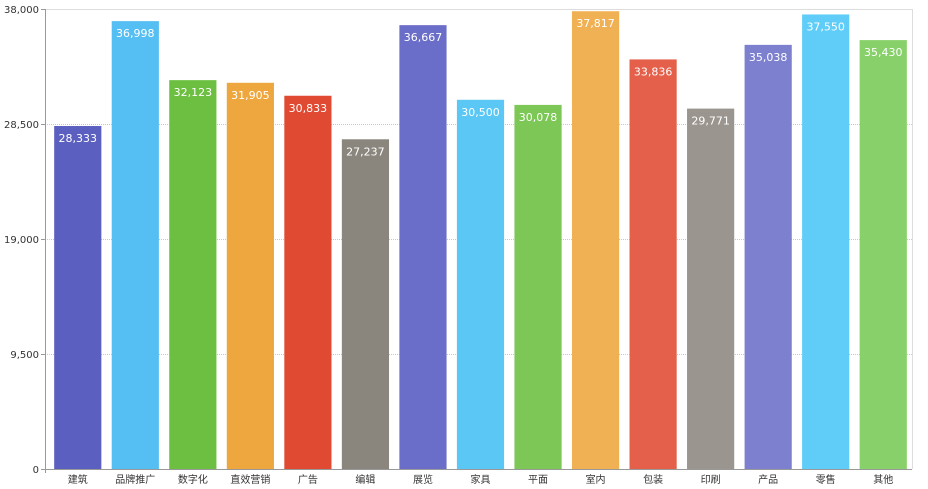  What do you see at coordinates (24, 355) in the screenshot?
I see `y-tick-label: 9,500` at bounding box center [24, 355].